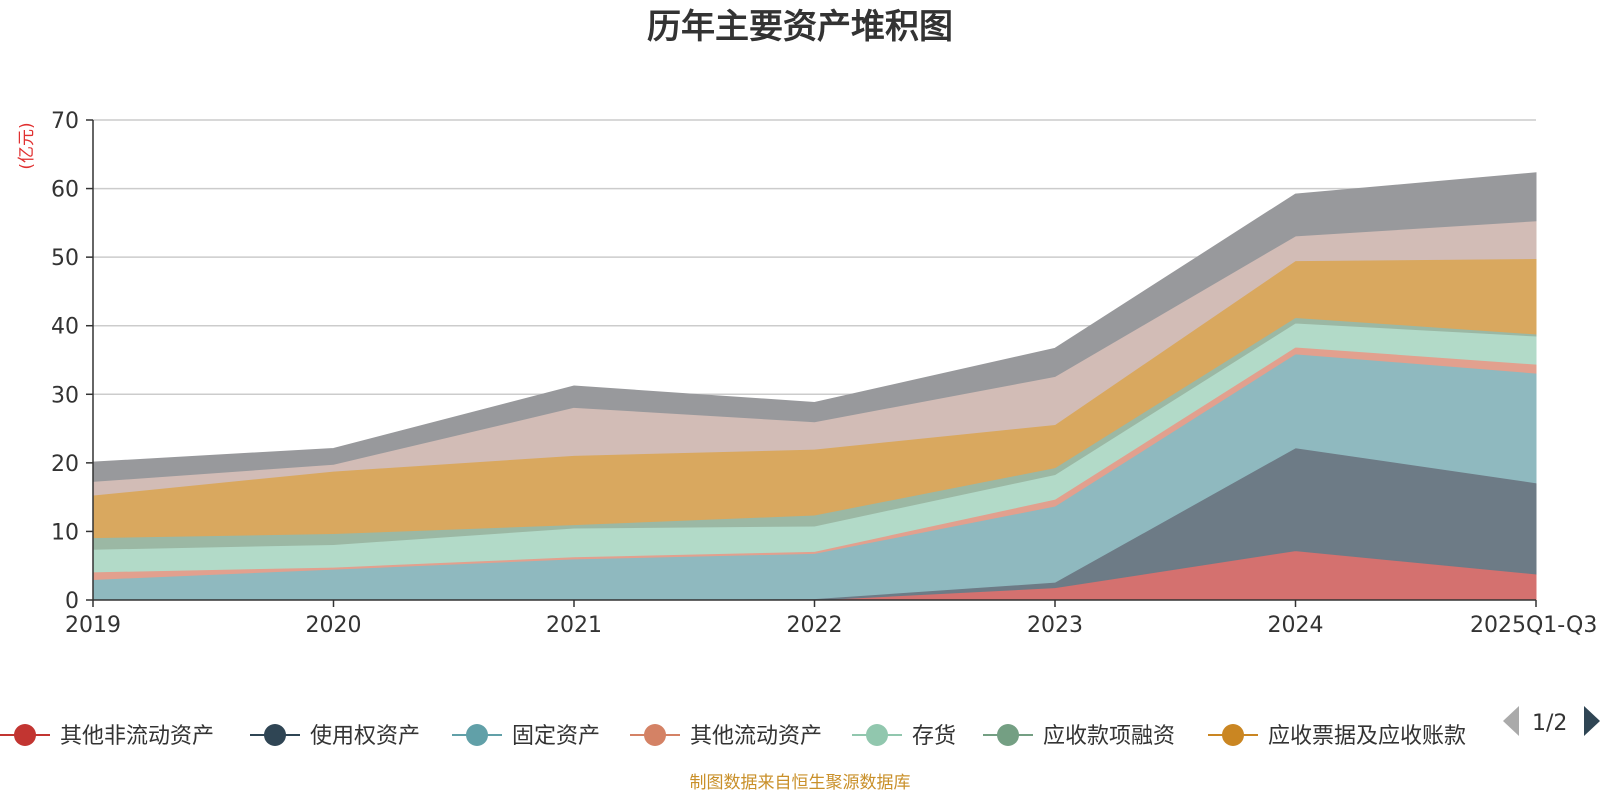 The width and height of the screenshot is (1600, 800). I want to click on x-tick-label-4: 2023, so click(1055, 625).